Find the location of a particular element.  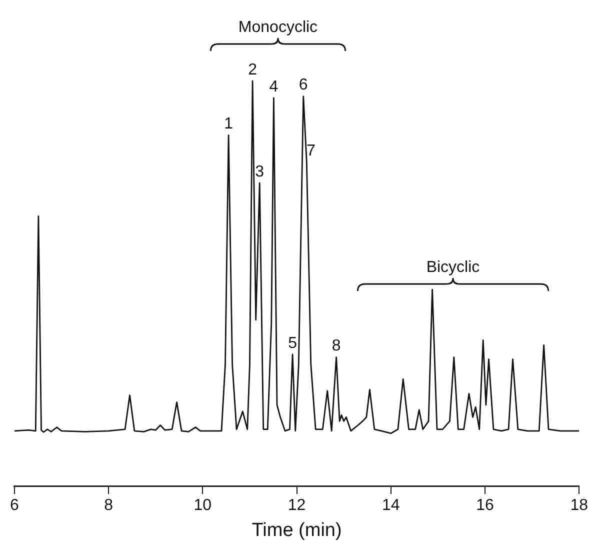

annotation: 4 is located at coordinates (273, 87).